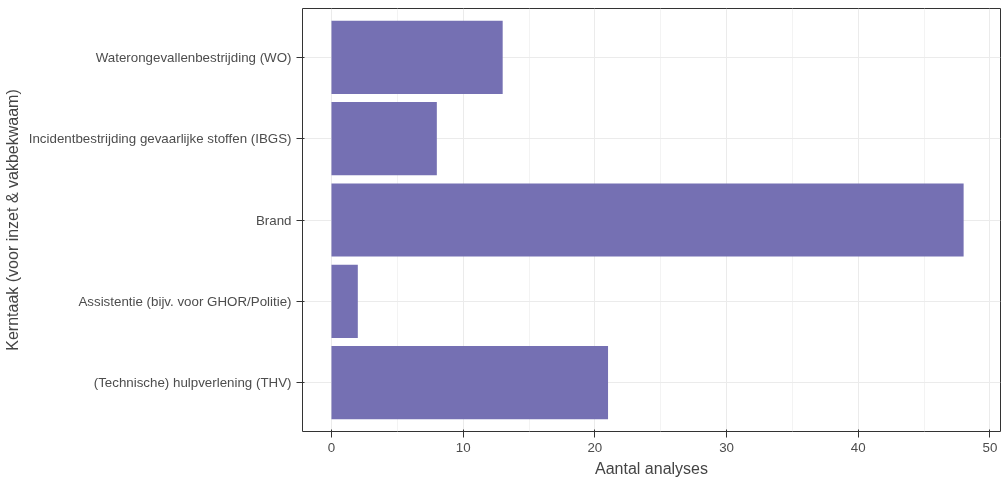 This screenshot has height=479, width=1002. What do you see at coordinates (651, 468) in the screenshot?
I see `x-axis-title: Aantal analyses` at bounding box center [651, 468].